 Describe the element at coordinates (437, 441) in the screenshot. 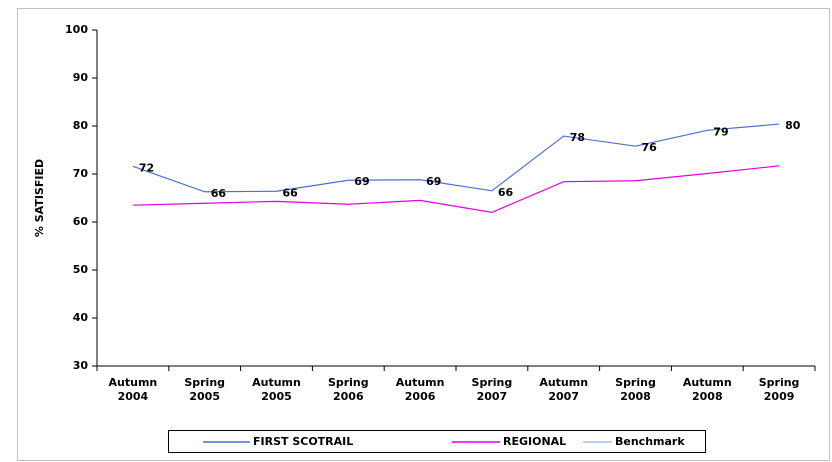

I see `legend-box` at that location.